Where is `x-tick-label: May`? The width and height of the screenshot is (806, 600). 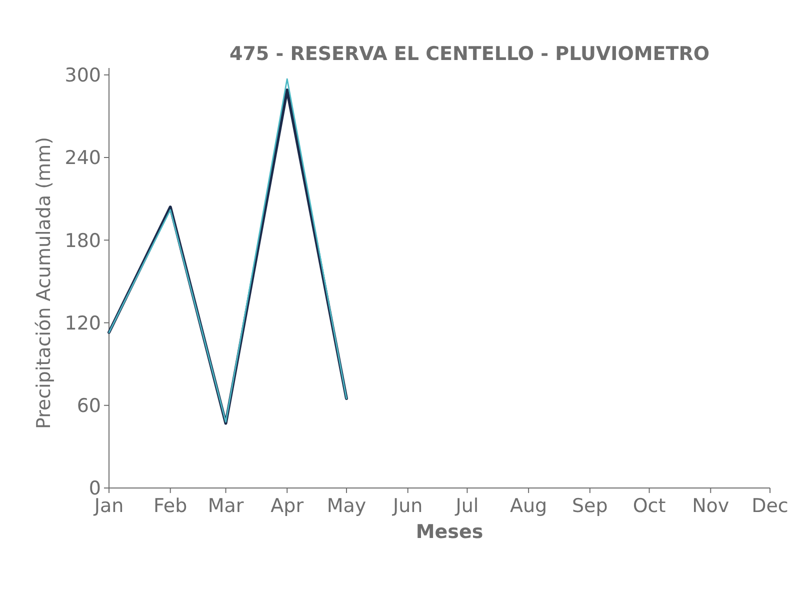 x-tick-label: May is located at coordinates (346, 506).